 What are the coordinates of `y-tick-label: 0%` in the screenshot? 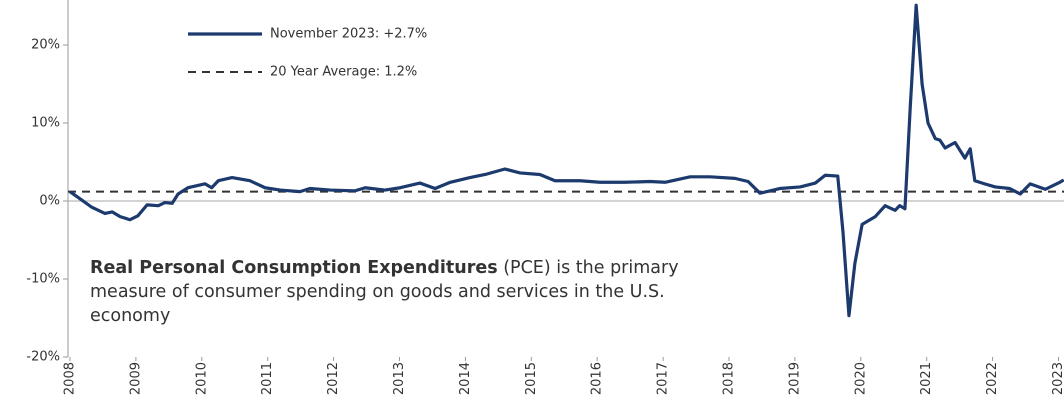 It's located at (49, 201).